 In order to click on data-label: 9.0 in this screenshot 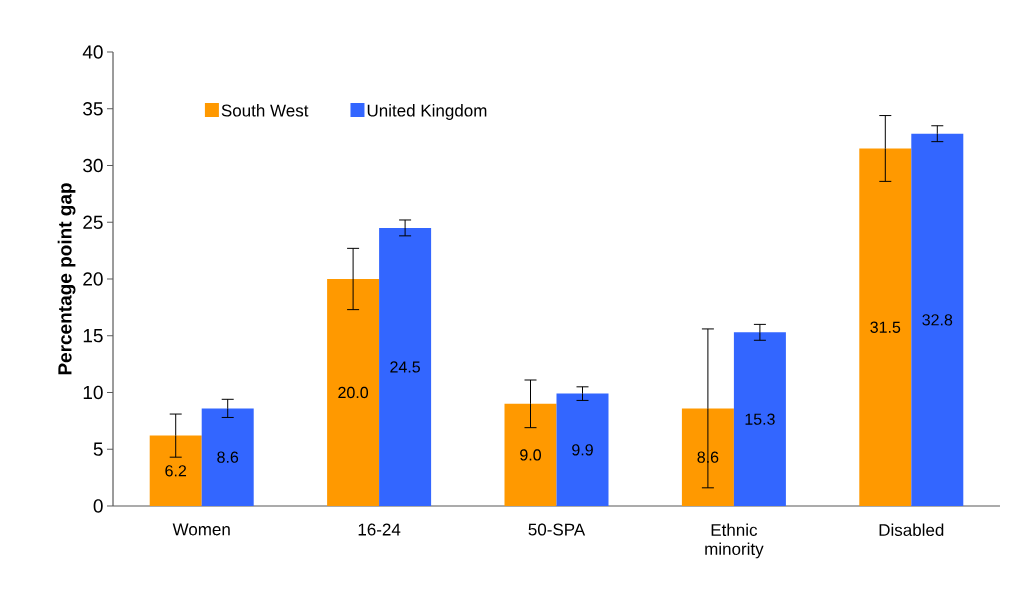, I will do `click(530, 455)`.